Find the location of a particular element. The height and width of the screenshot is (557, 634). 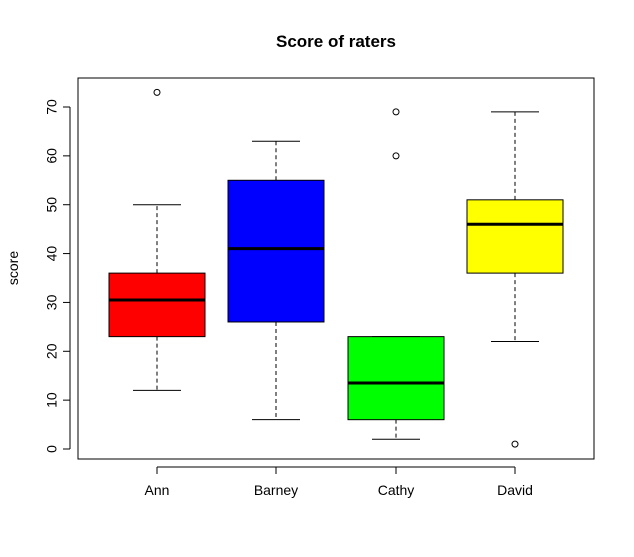

y-tick-label: 30 is located at coordinates (52, 302).